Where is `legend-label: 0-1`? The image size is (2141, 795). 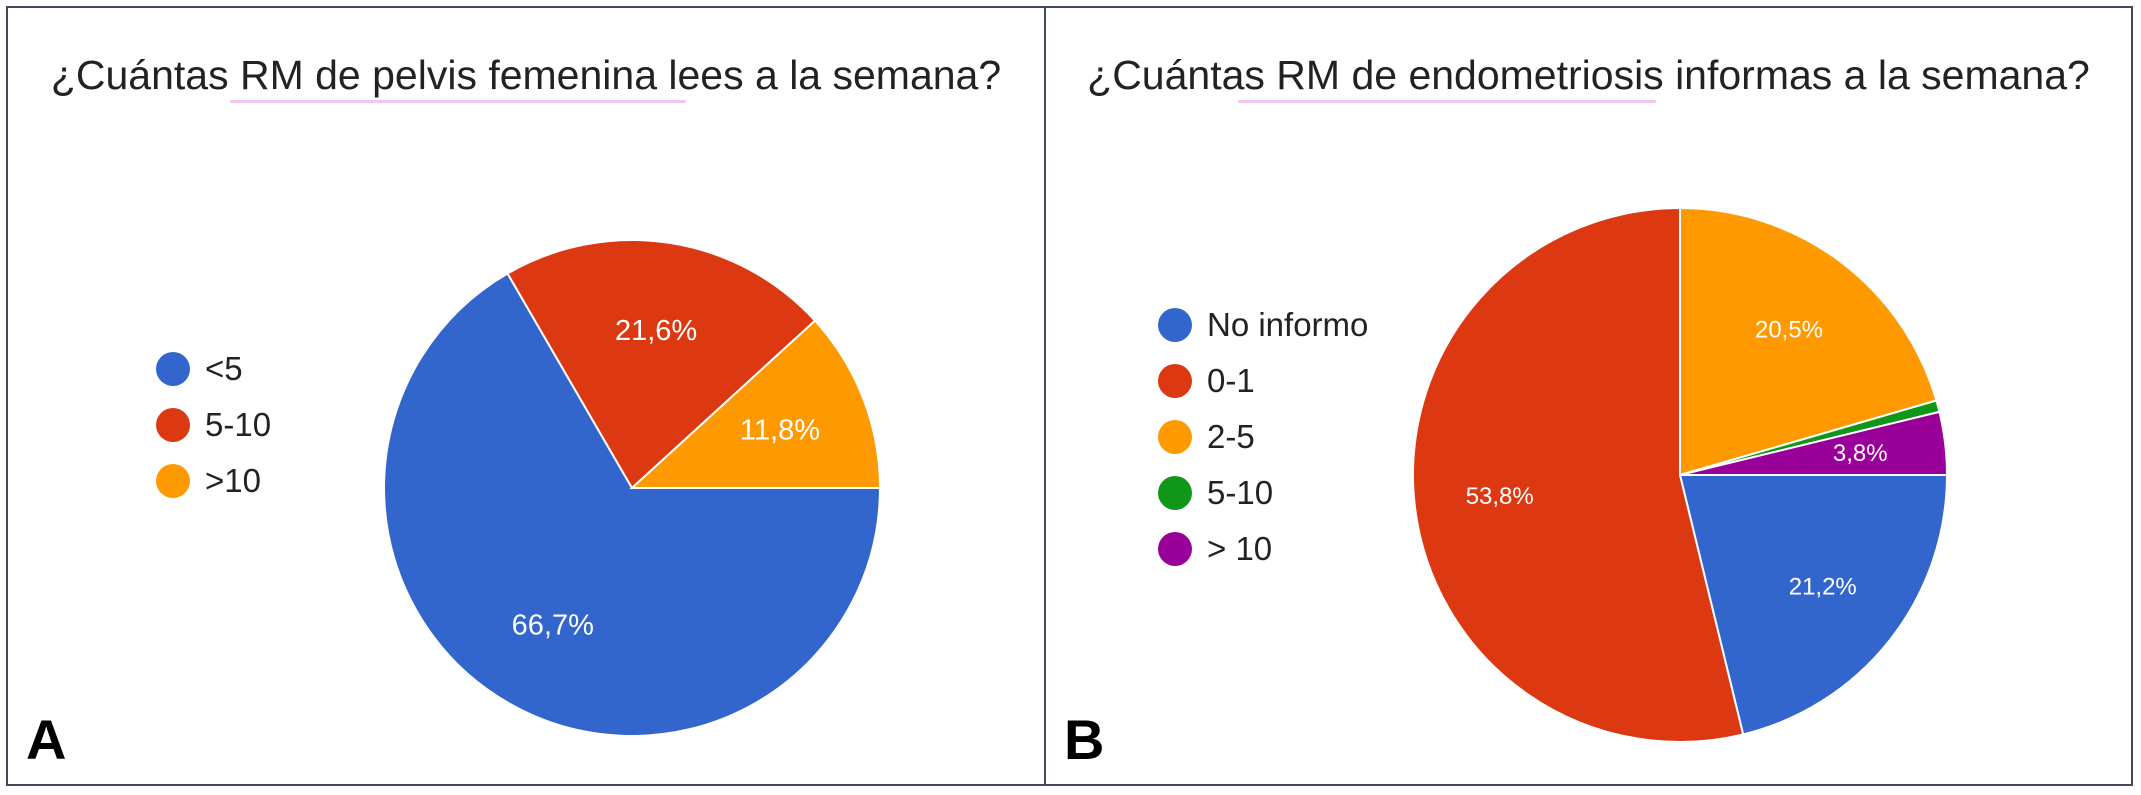
legend-label: 0-1 is located at coordinates (1231, 380).